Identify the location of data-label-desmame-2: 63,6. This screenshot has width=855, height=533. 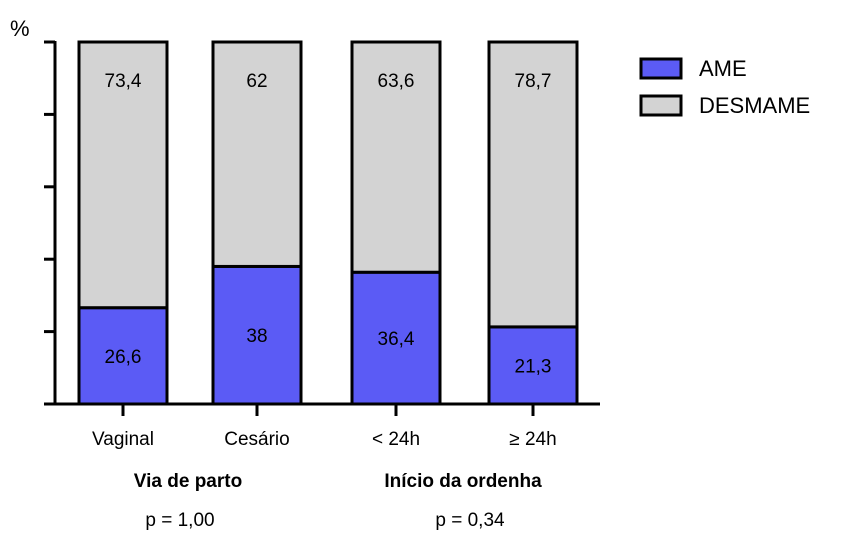
(396, 81).